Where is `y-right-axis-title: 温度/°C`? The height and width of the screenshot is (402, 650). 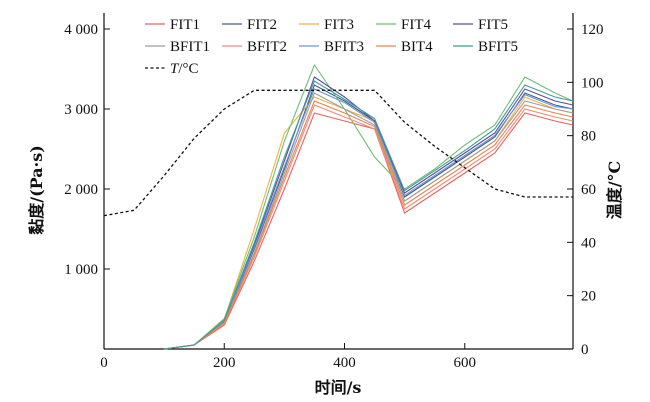 y-right-axis-title: 温度/°C is located at coordinates (614, 191).